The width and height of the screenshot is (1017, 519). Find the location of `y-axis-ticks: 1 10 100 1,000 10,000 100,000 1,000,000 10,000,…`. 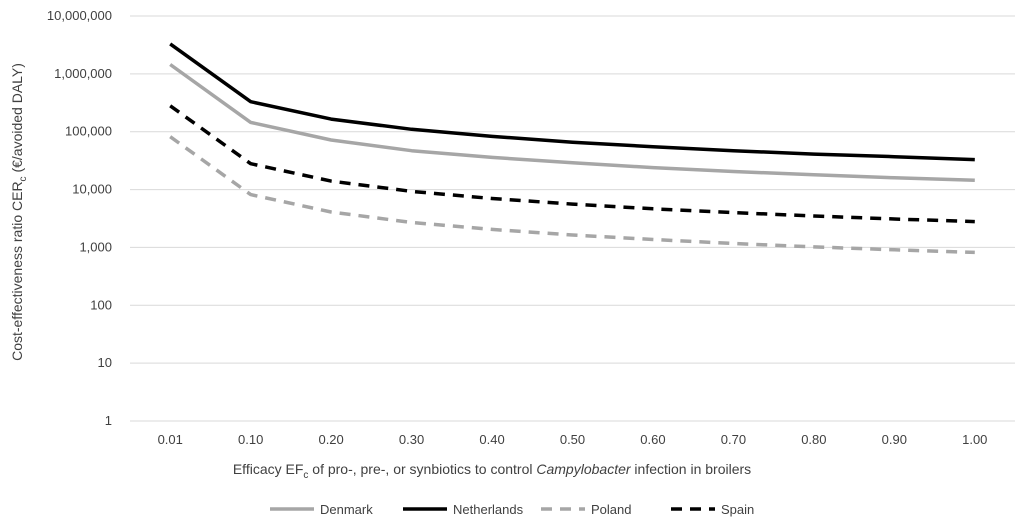

y-axis-ticks: 1 10 100 1,000 10,000 100,000 1,000,000 10,000,… is located at coordinates (79, 218).